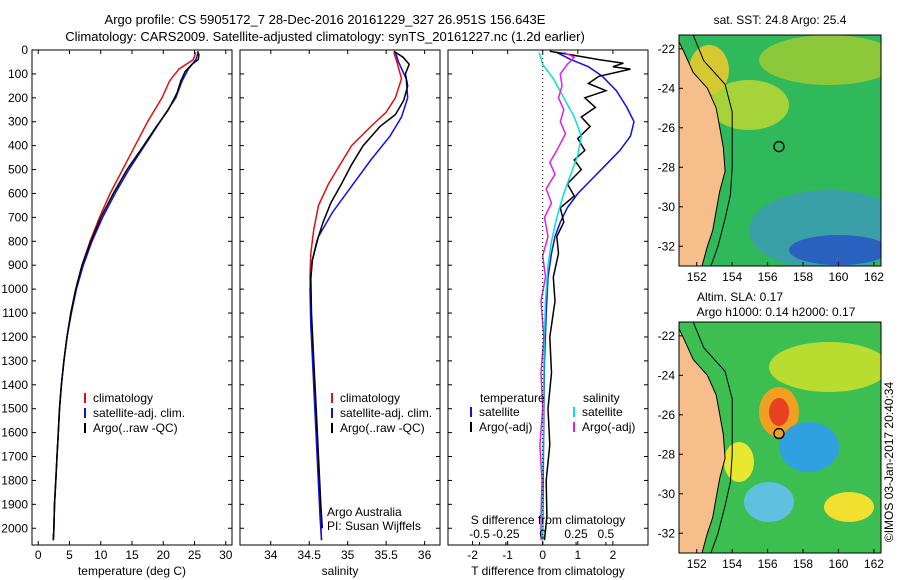 Image resolution: width=900 pixels, height=580 pixels. I want to click on depth-tick-label: 0, so click(24, 50).